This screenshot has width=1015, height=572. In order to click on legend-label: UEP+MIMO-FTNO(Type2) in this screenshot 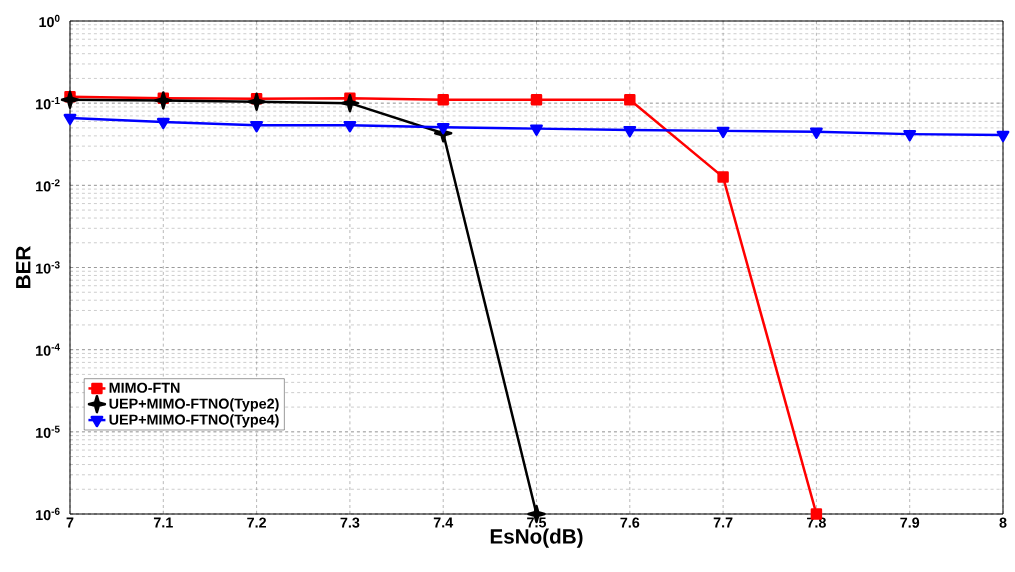, I will do `click(194, 405)`.